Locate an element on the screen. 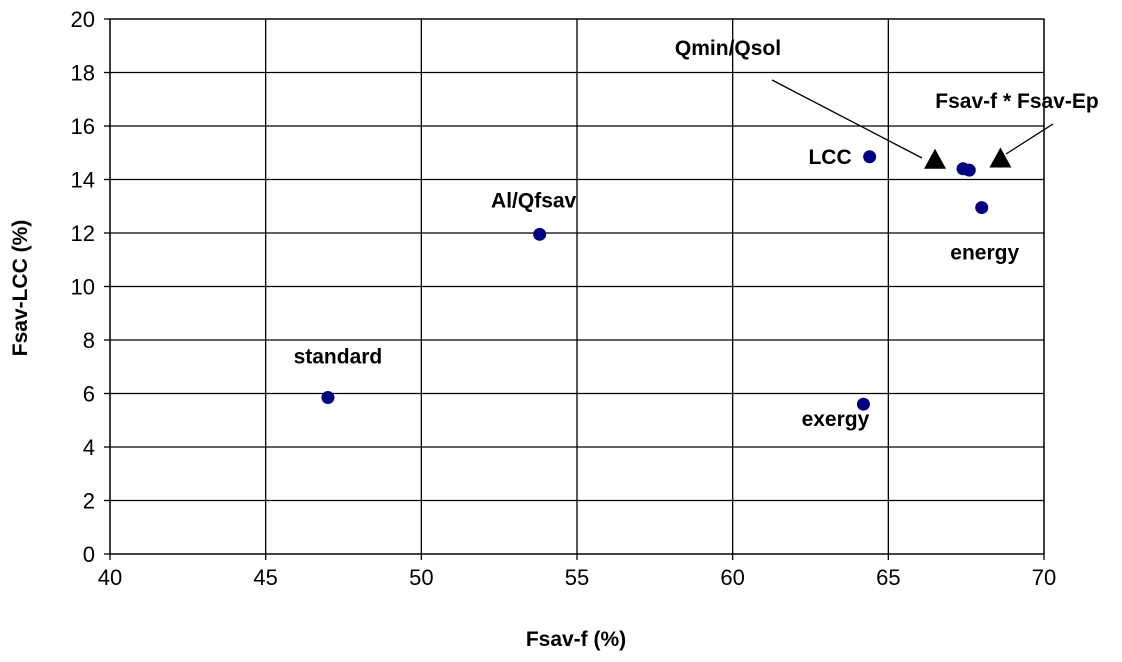  x-tick-label: 45 is located at coordinates (265, 577).